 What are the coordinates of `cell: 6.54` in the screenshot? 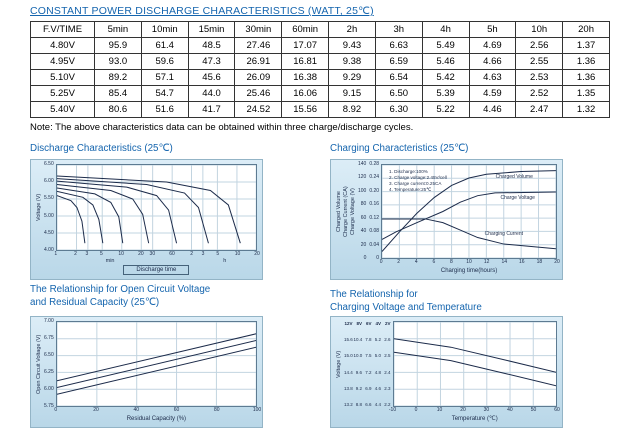 It's located at (398, 77).